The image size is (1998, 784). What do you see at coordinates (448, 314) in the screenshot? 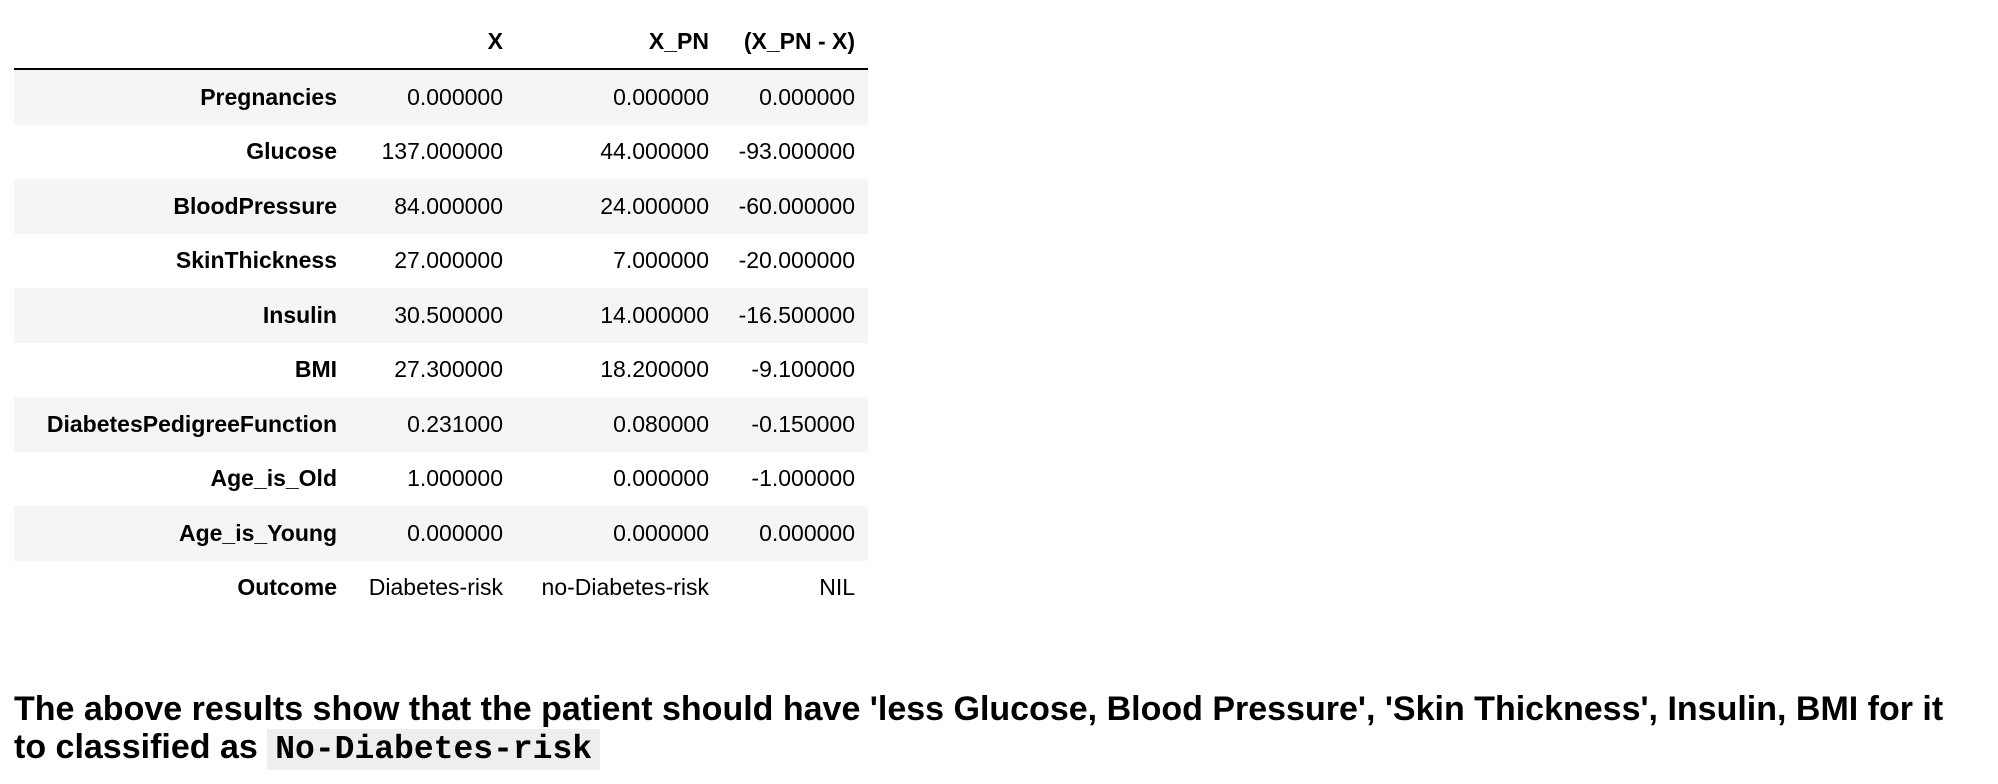
I see `cell-x: 30.500000` at bounding box center [448, 314].